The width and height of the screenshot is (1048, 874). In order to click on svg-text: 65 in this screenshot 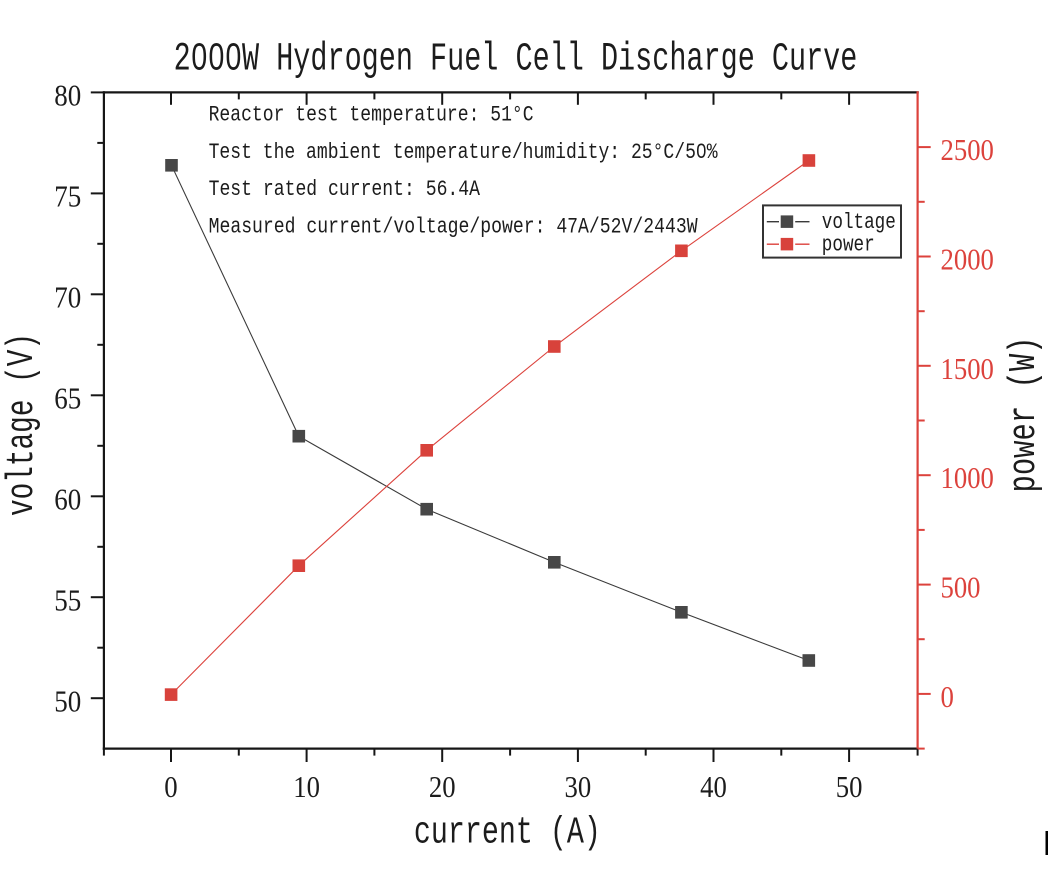, I will do `click(67, 398)`.